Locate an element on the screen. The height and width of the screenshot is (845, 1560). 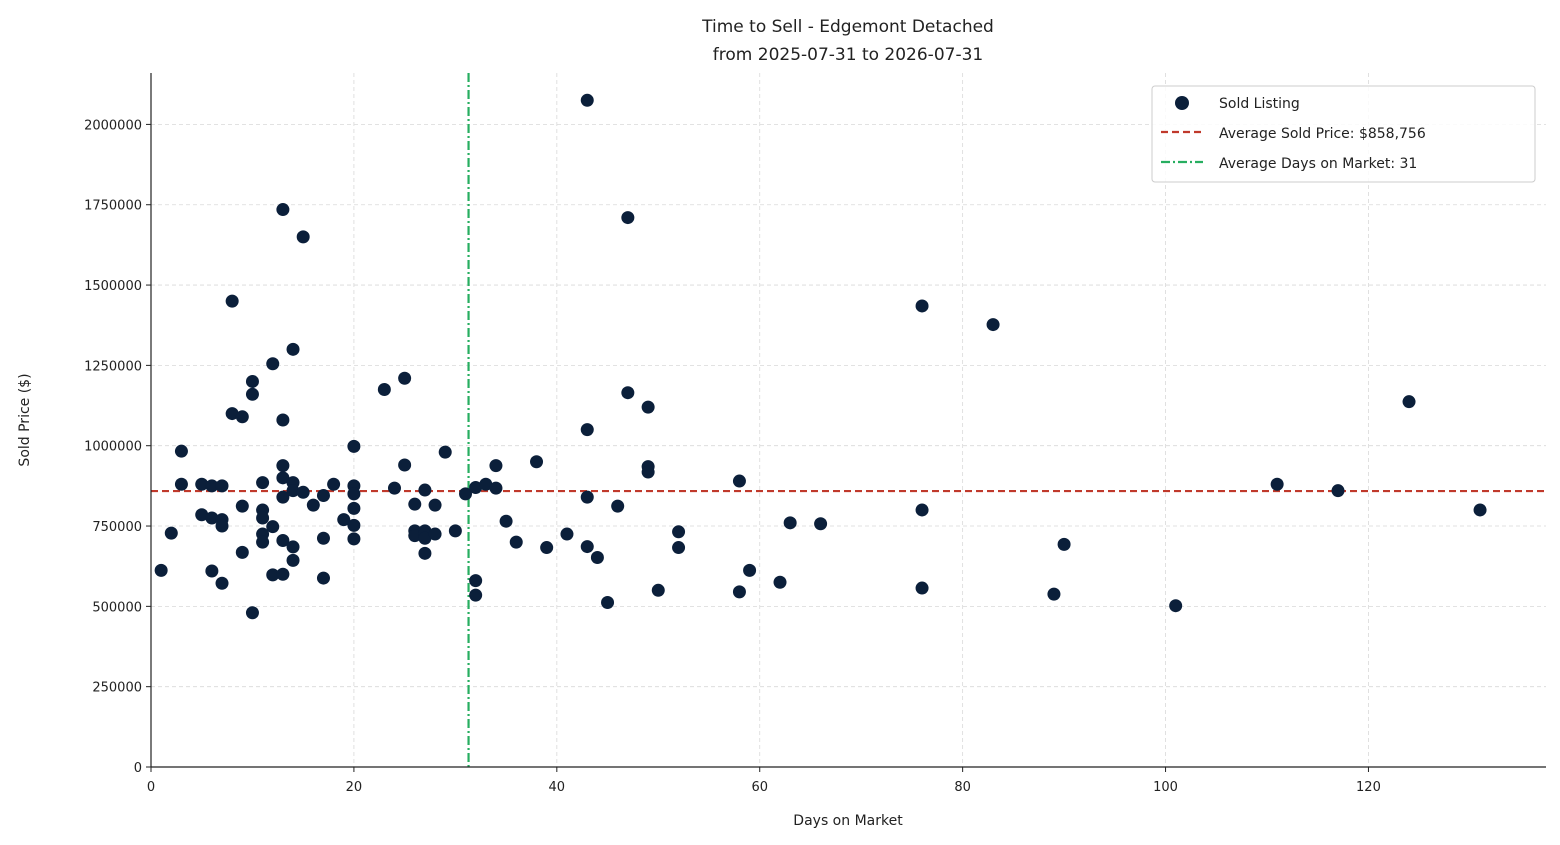
x-axis-label: Days on Market is located at coordinates (848, 821).